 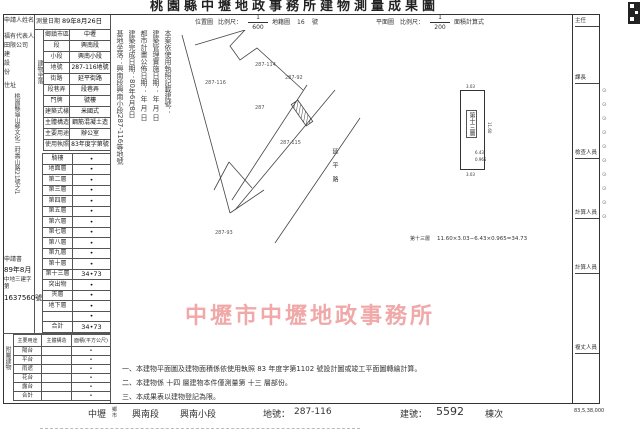 I want to click on application-date: 89年8月, so click(x=18, y=270).